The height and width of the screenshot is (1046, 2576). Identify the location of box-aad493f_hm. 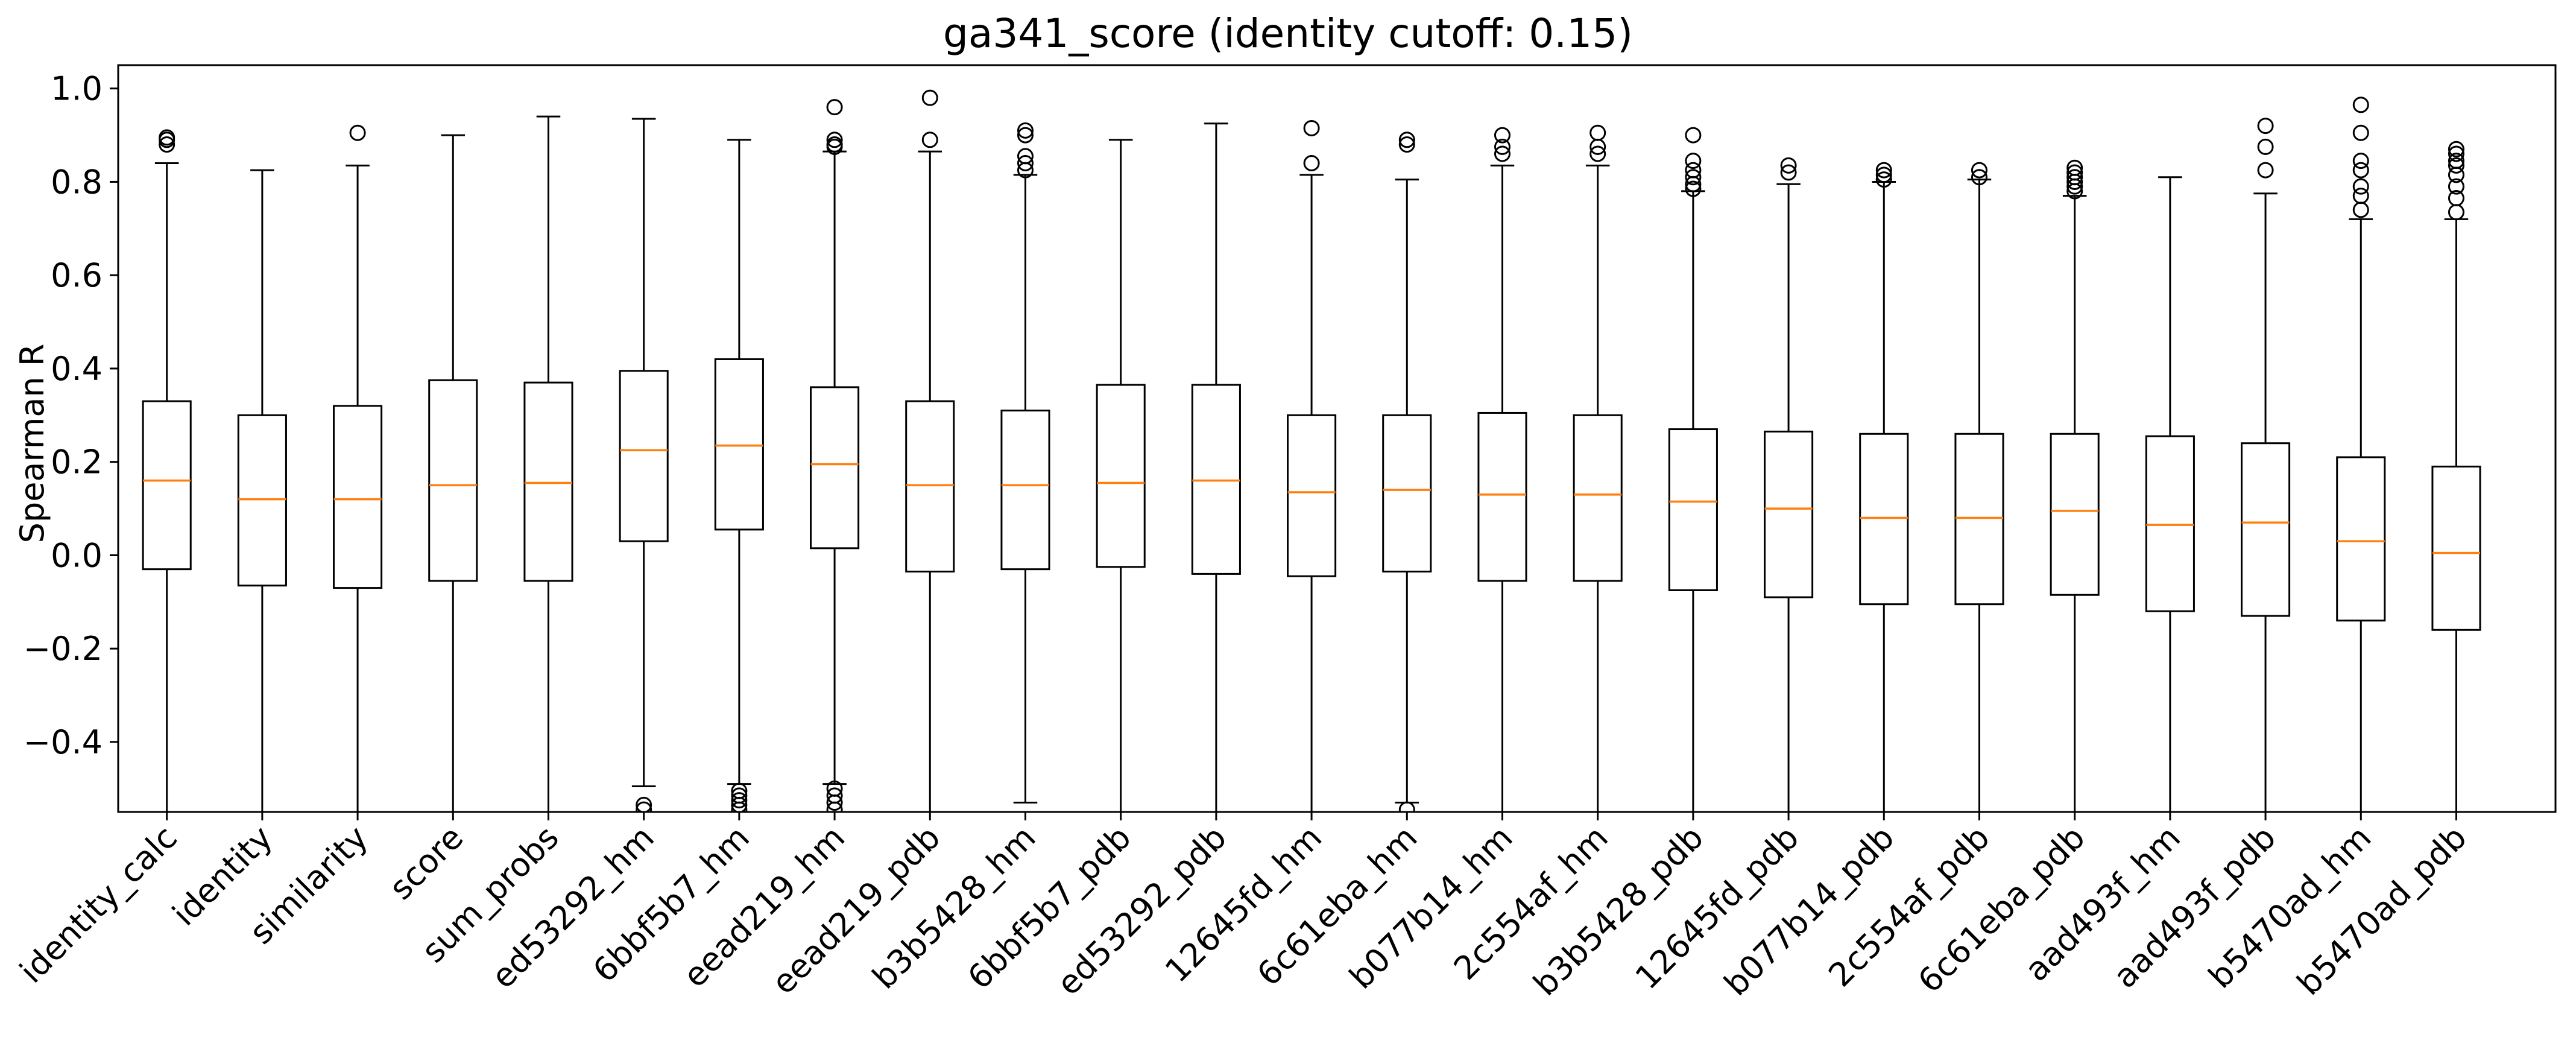
(2170, 494).